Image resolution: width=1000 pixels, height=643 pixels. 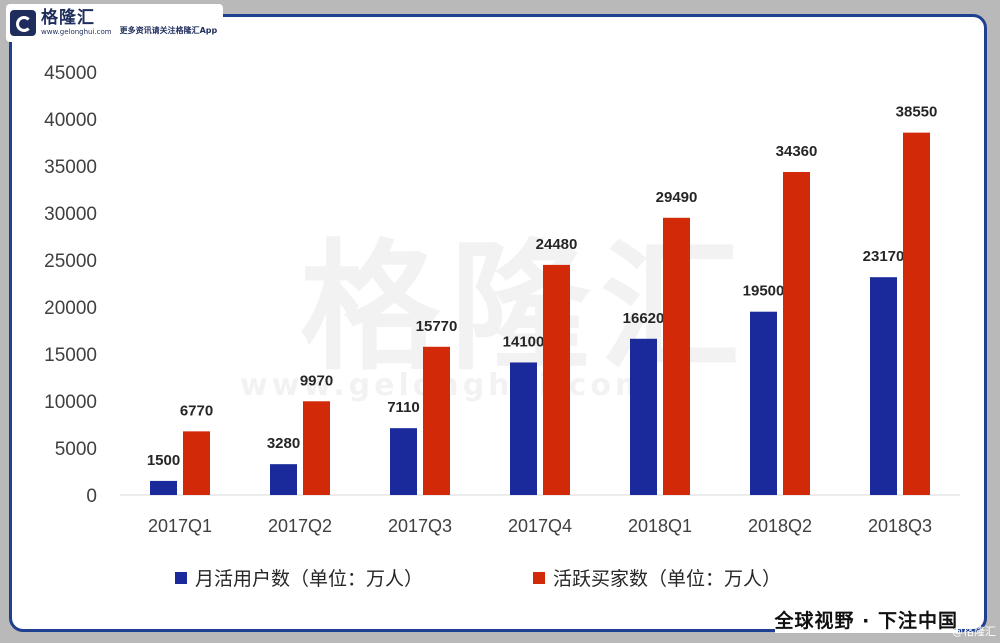 I want to click on legend-item-series-2: 活跃买家数（单位：万人）, so click(x=657, y=577).